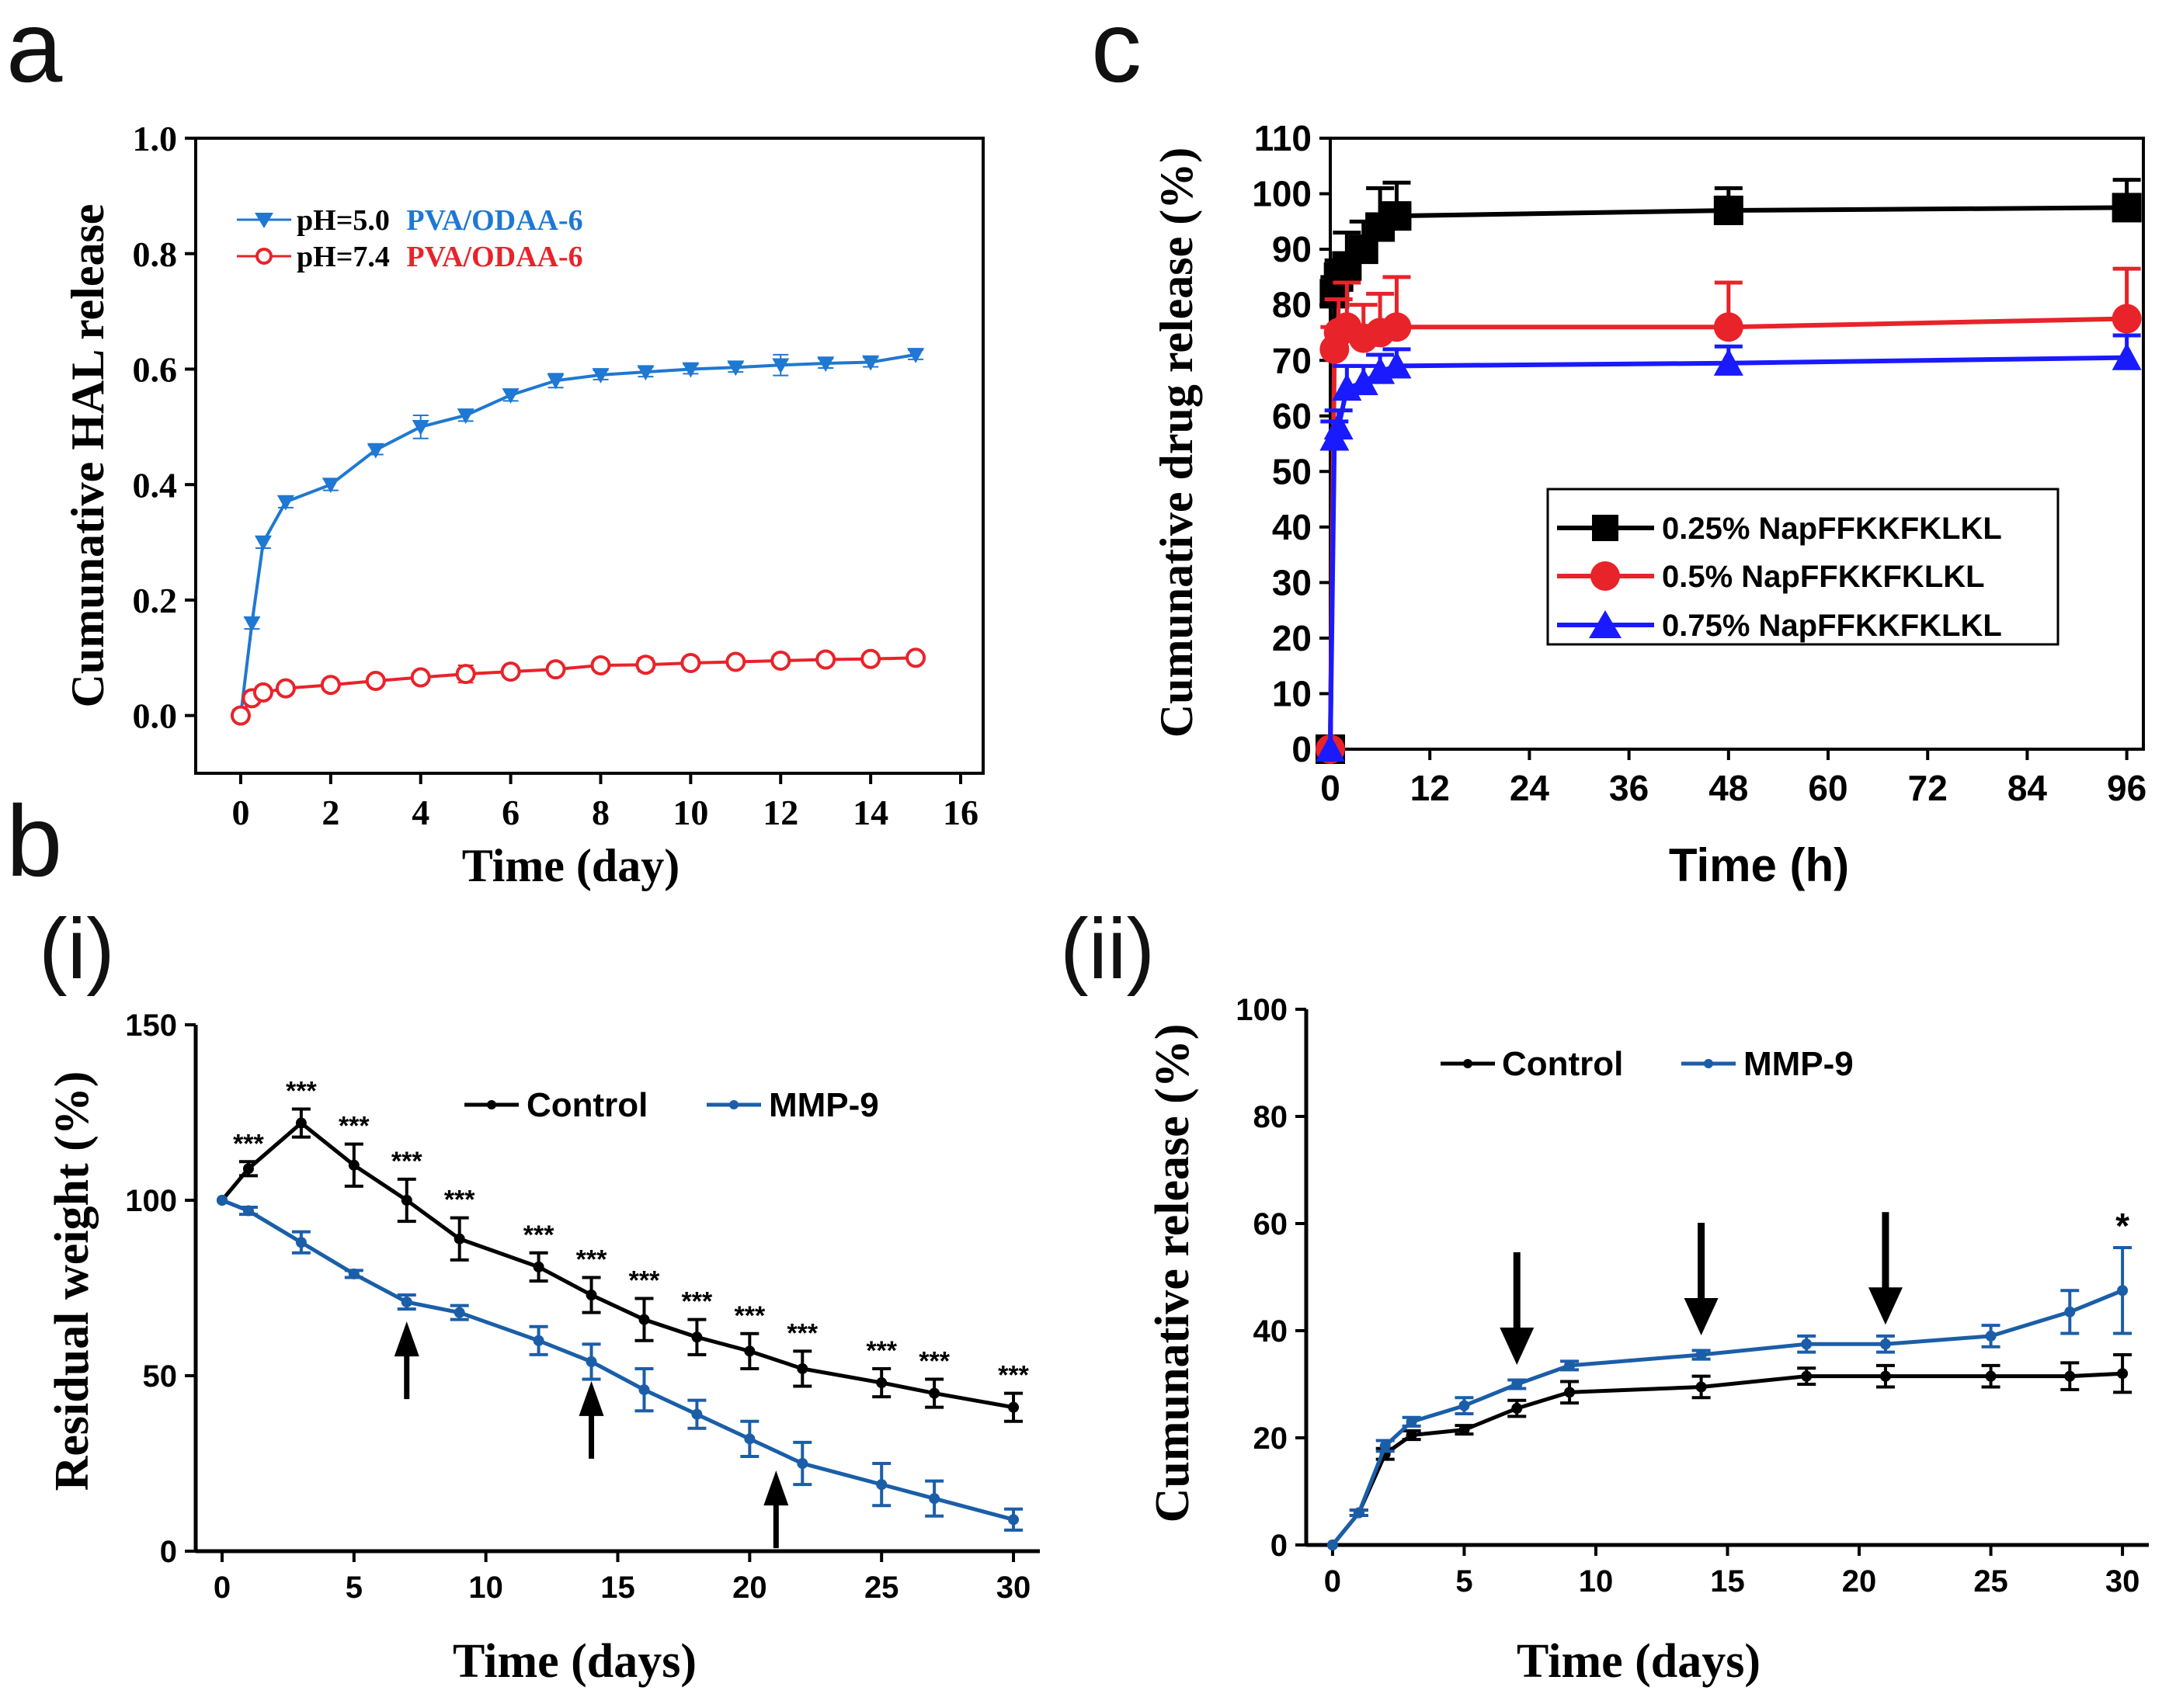 The image size is (2169, 1708). I want to click on chart-a-xtick-label: 6, so click(511, 813).